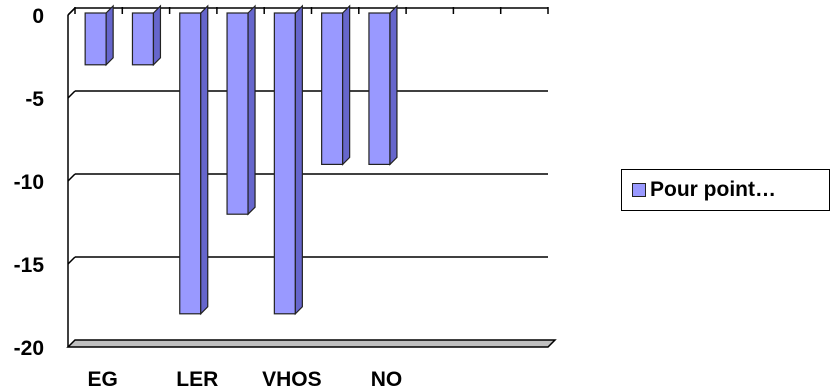 Image resolution: width=830 pixels, height=389 pixels. What do you see at coordinates (292, 378) in the screenshot?
I see `x-tick-label: VHOS` at bounding box center [292, 378].